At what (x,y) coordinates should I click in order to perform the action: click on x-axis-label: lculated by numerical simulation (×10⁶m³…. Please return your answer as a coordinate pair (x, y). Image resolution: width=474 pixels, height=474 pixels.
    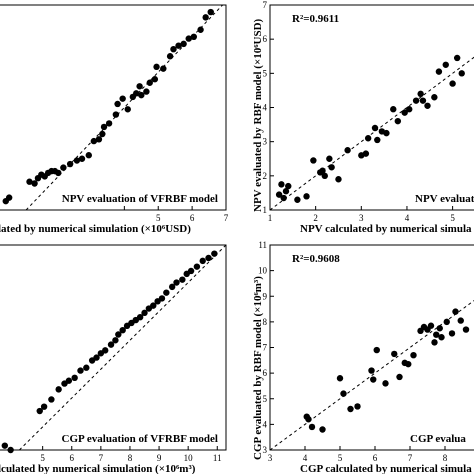
    Looking at the image, I should click on (98, 468).